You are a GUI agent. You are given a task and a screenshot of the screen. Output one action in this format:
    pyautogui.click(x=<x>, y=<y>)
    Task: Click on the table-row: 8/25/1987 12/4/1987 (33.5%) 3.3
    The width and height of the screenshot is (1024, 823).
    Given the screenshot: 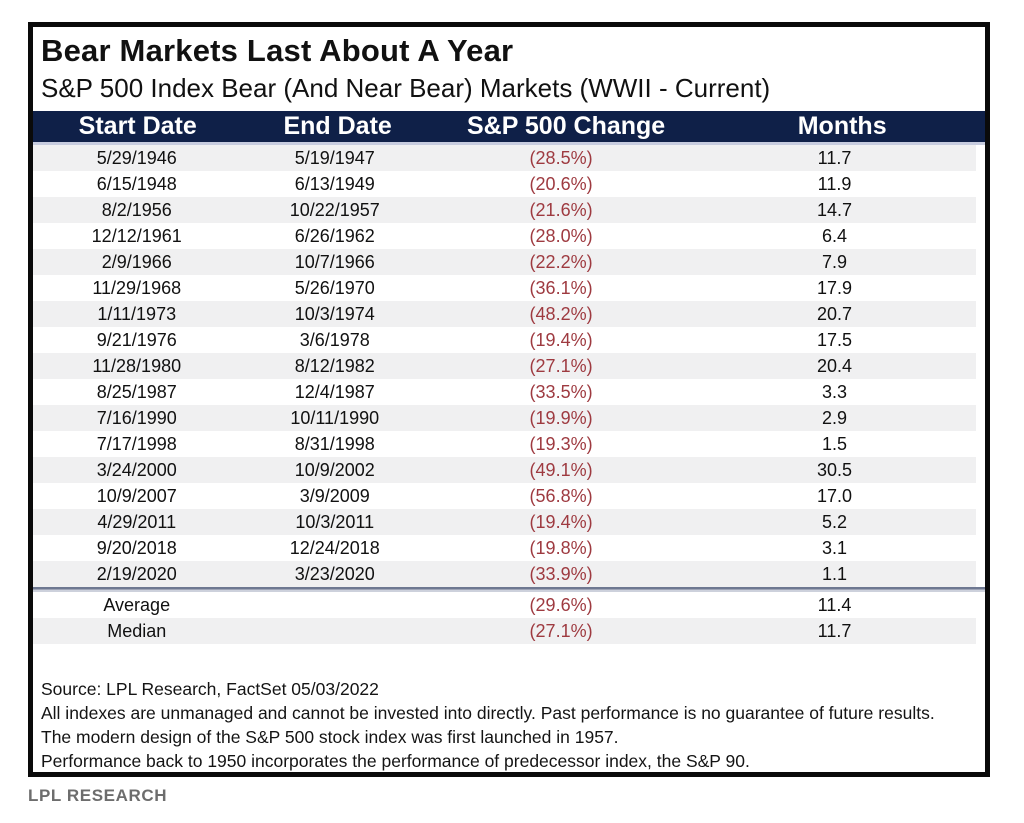 What is the action you would take?
    pyautogui.click(x=504, y=392)
    